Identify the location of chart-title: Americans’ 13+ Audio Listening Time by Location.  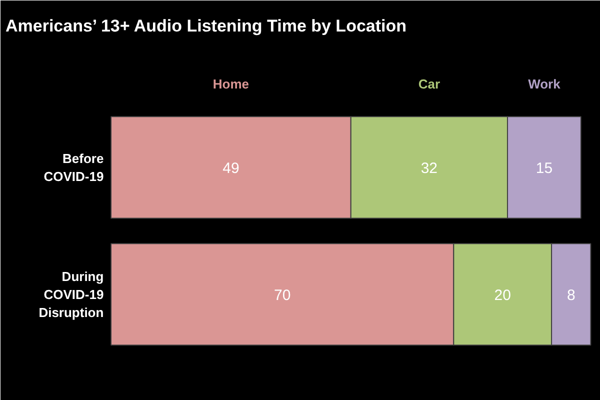
(206, 26).